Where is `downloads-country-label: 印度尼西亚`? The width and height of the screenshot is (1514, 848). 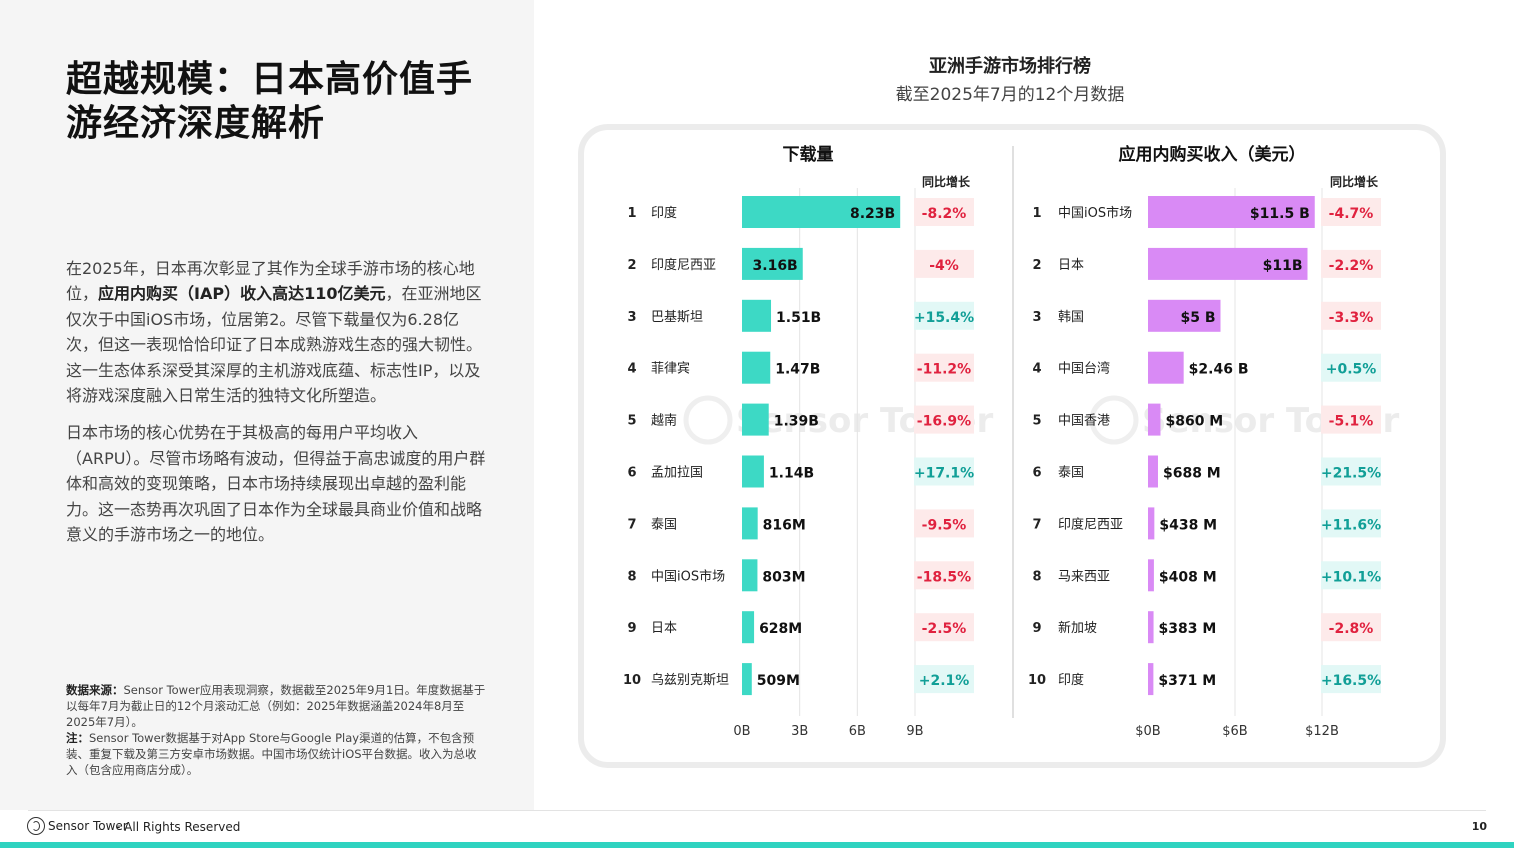 downloads-country-label: 印度尼西亚 is located at coordinates (683, 265).